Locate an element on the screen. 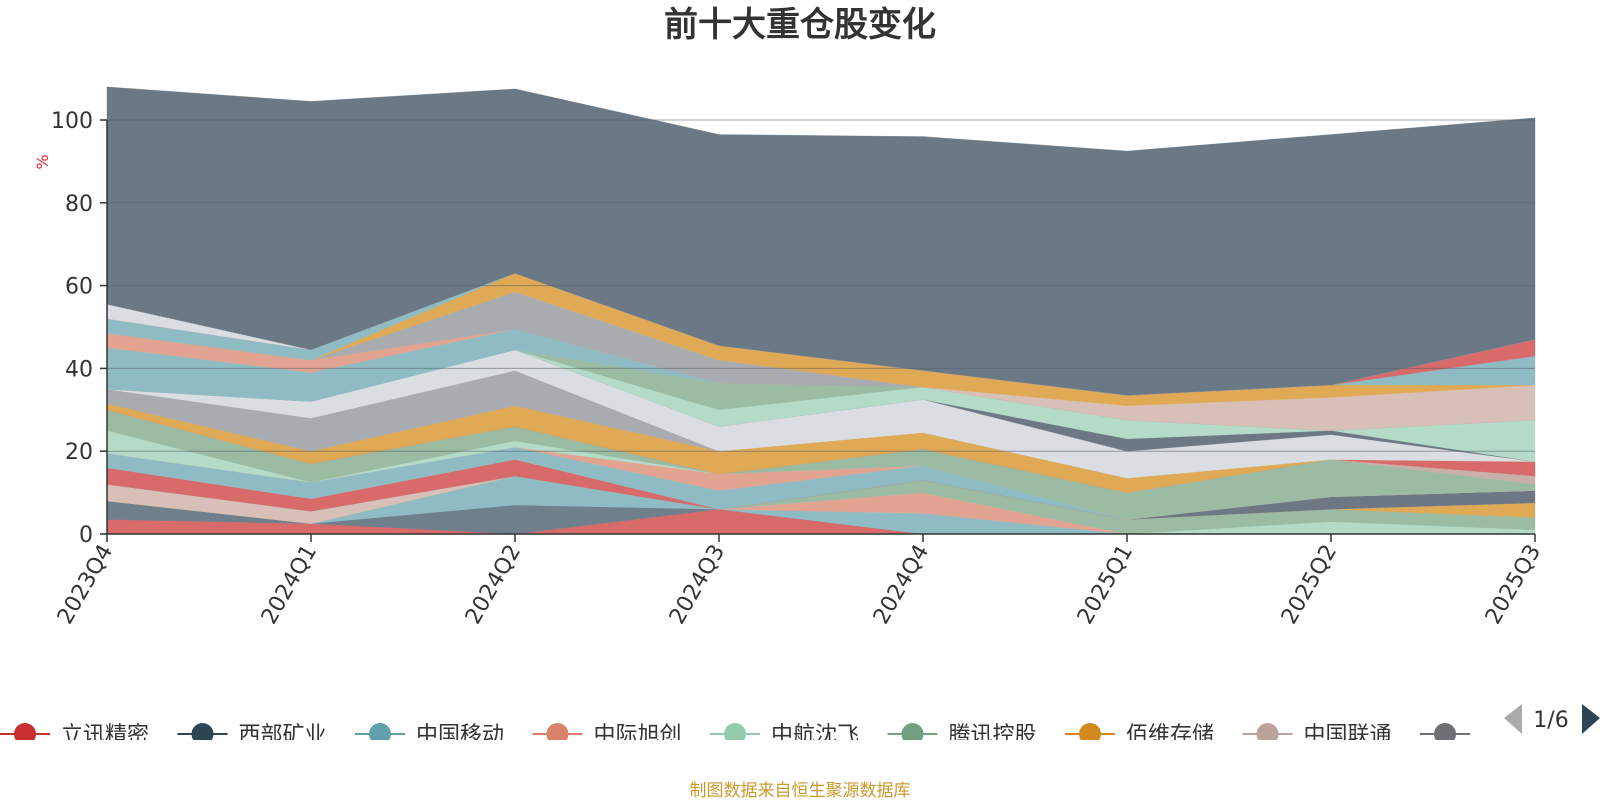 This screenshot has width=1600, height=800. legend-label: 西部矿业 is located at coordinates (283, 735).